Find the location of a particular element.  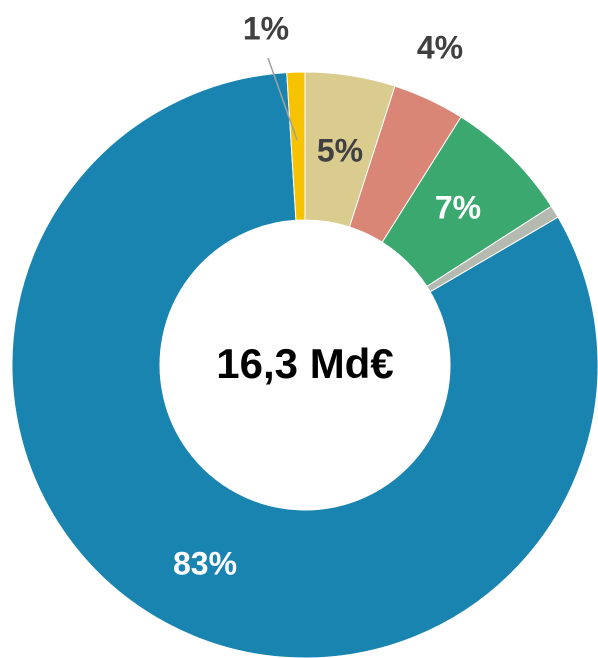

center-label: 16,3 Md€ is located at coordinates (304, 363).